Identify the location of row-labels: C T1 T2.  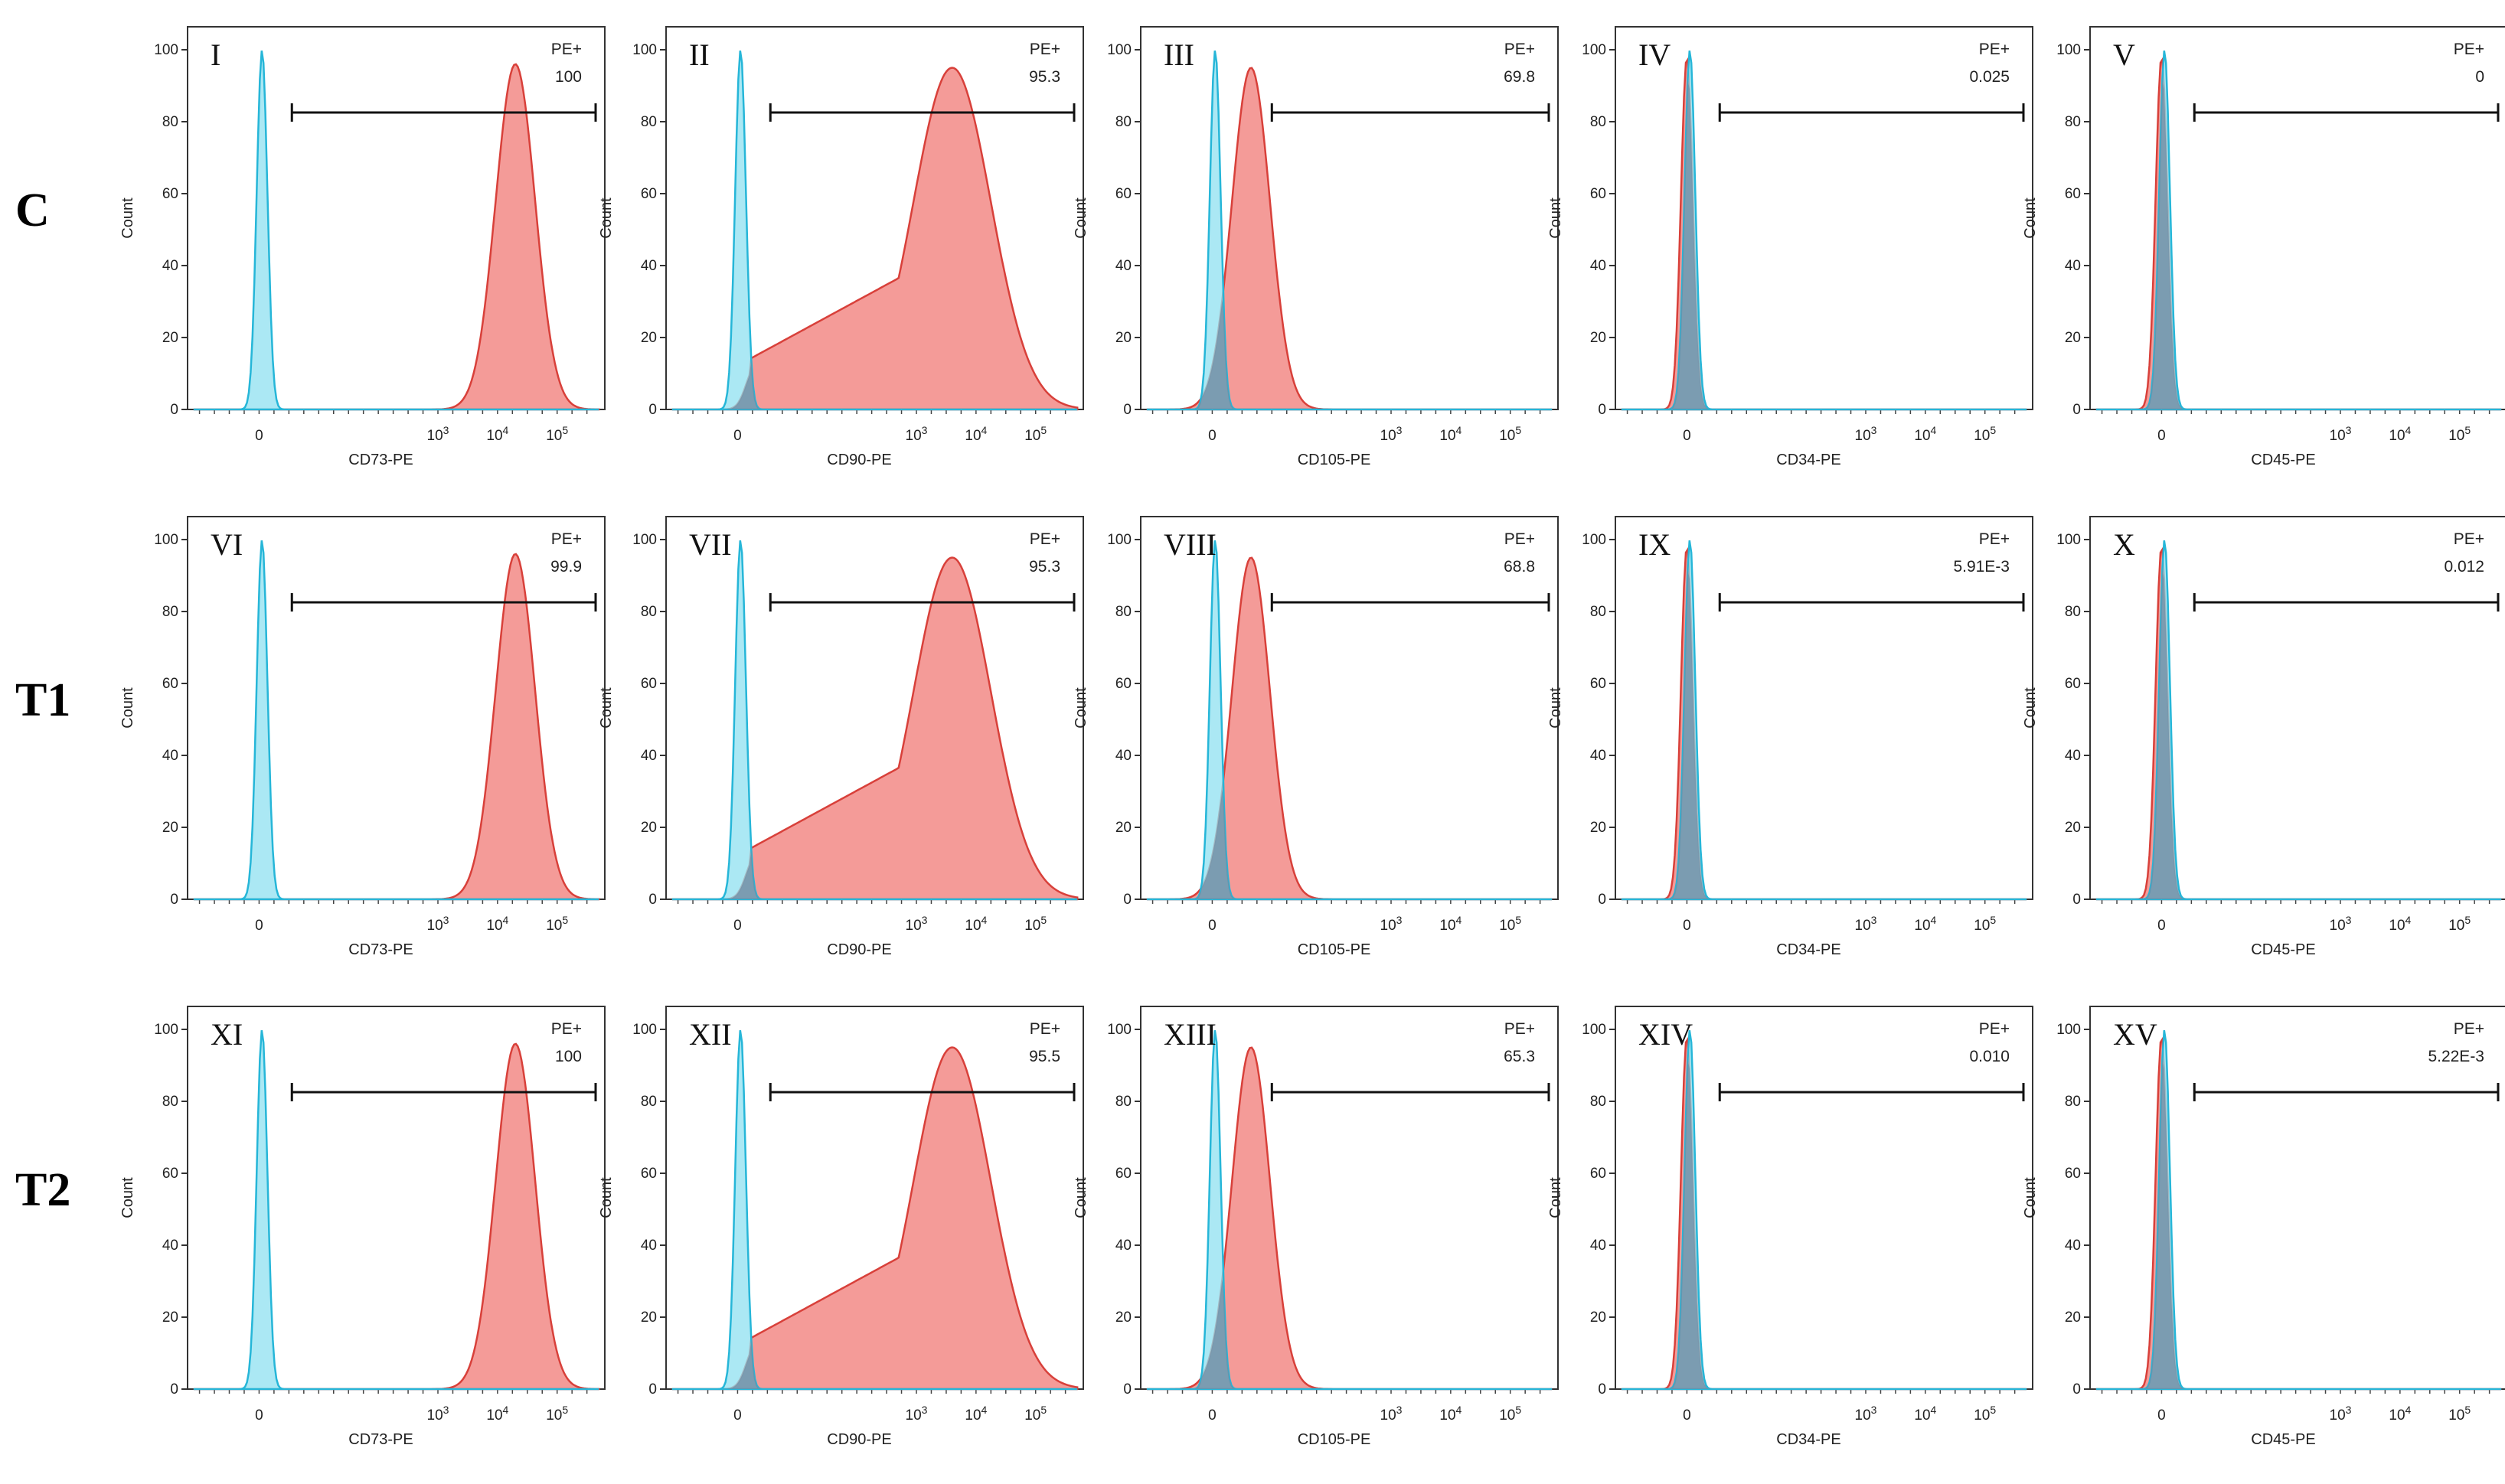
(42, 700).